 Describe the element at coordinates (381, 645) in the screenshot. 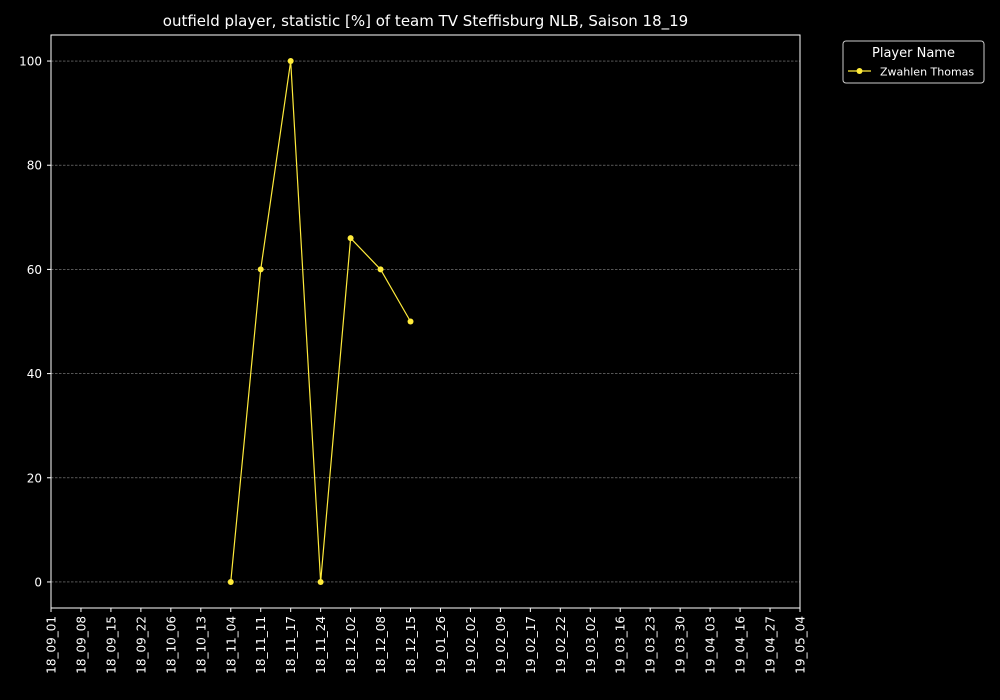

I see `x-tick-label: 18_12_08` at that location.